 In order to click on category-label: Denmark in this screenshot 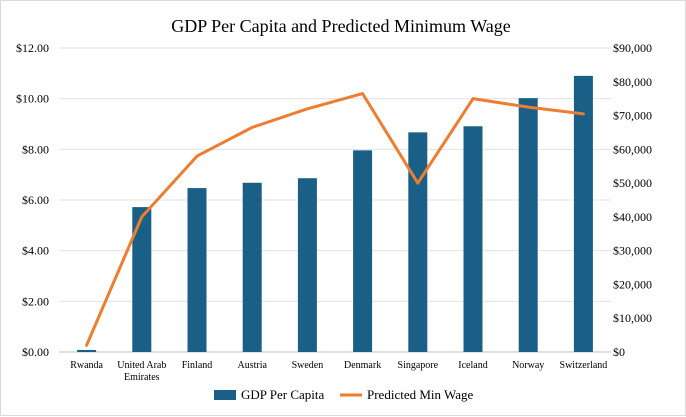, I will do `click(362, 365)`.